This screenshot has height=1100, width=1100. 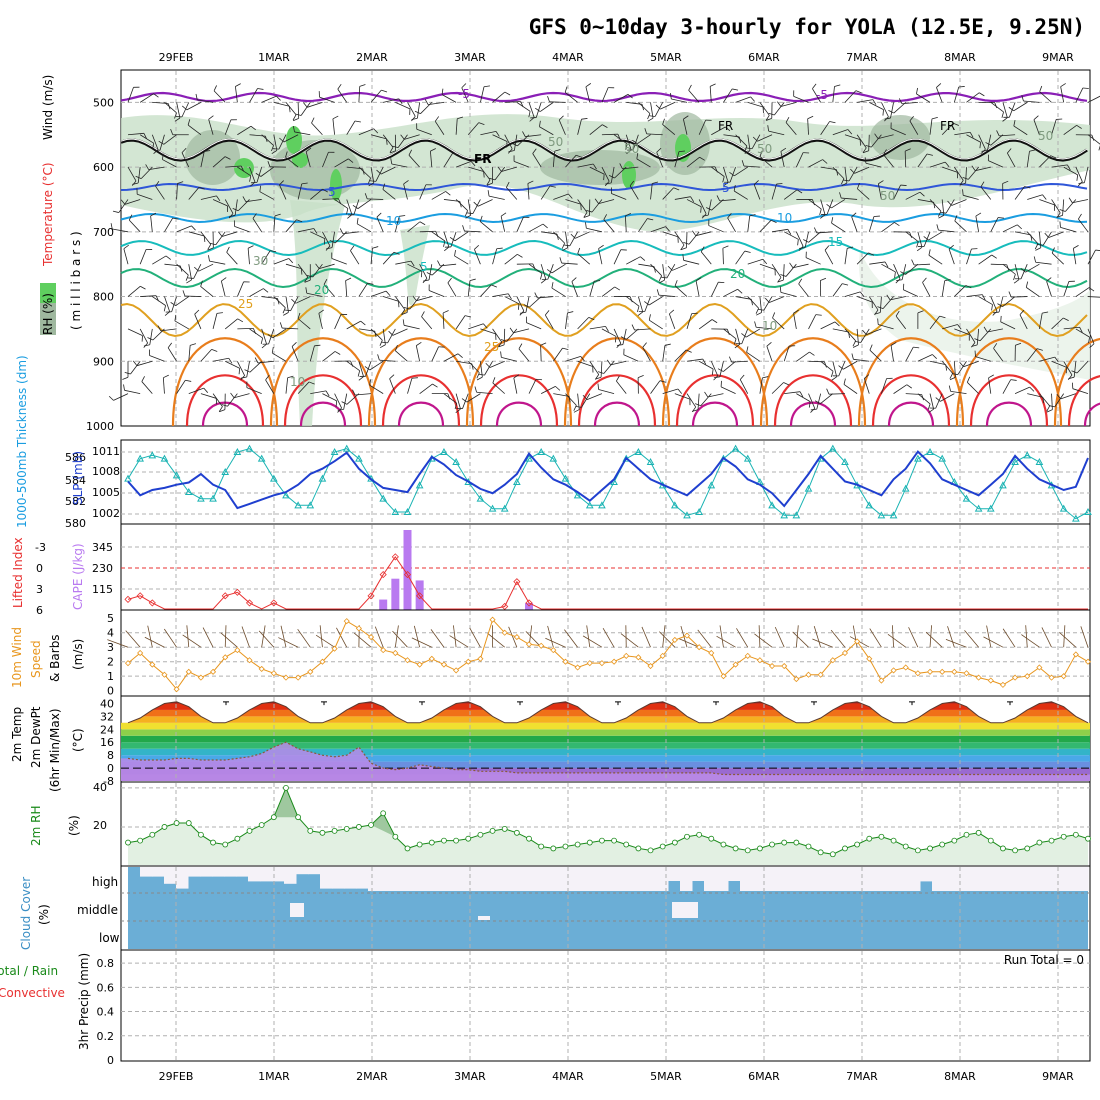 What do you see at coordinates (48, 293) in the screenshot?
I see `rh-legend-swatch-green` at bounding box center [48, 293].